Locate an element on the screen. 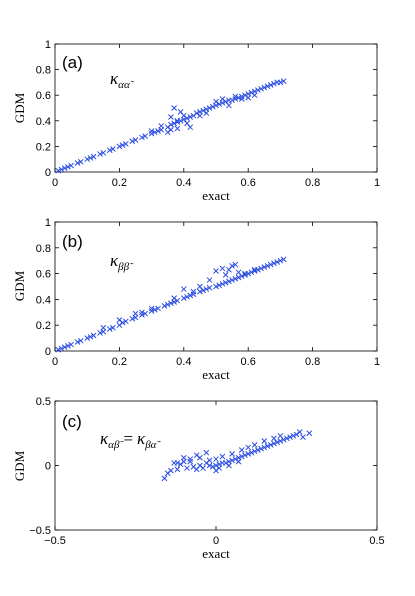 This screenshot has width=415, height=596. panel-label: (b) is located at coordinates (72, 241).